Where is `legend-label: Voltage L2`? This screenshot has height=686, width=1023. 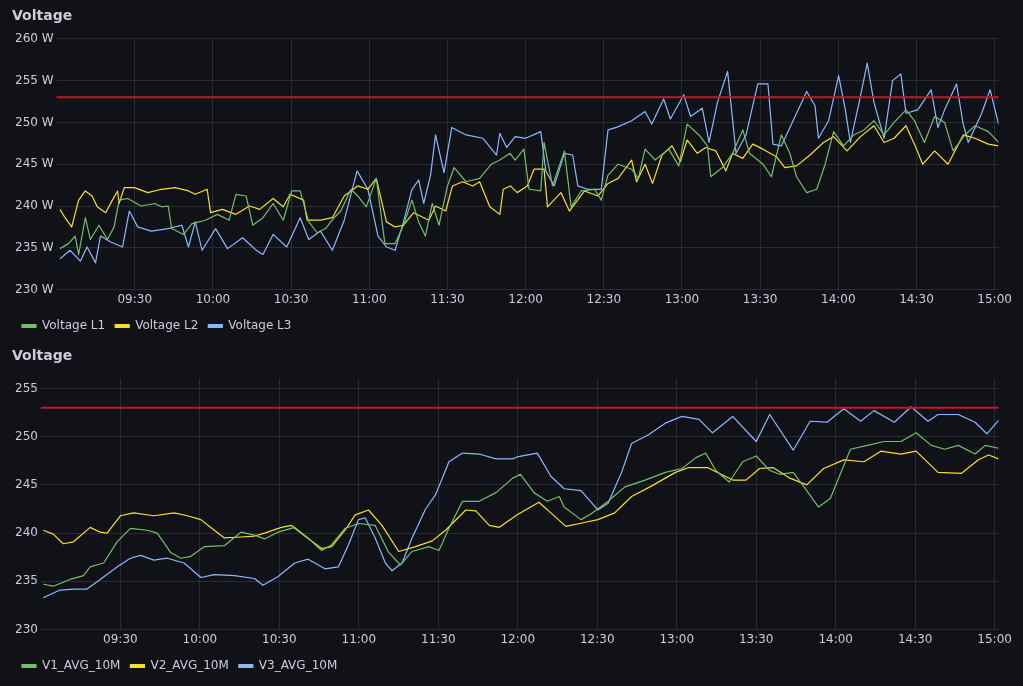 legend-label: Voltage L2 is located at coordinates (167, 325).